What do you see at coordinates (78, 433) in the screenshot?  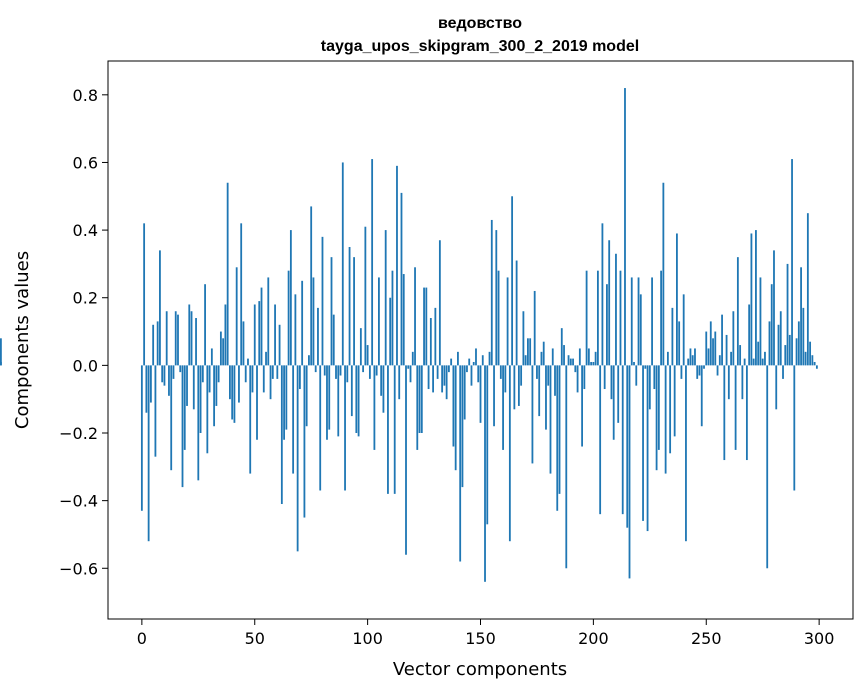 I see `y-tick-label: −0.2` at bounding box center [78, 433].